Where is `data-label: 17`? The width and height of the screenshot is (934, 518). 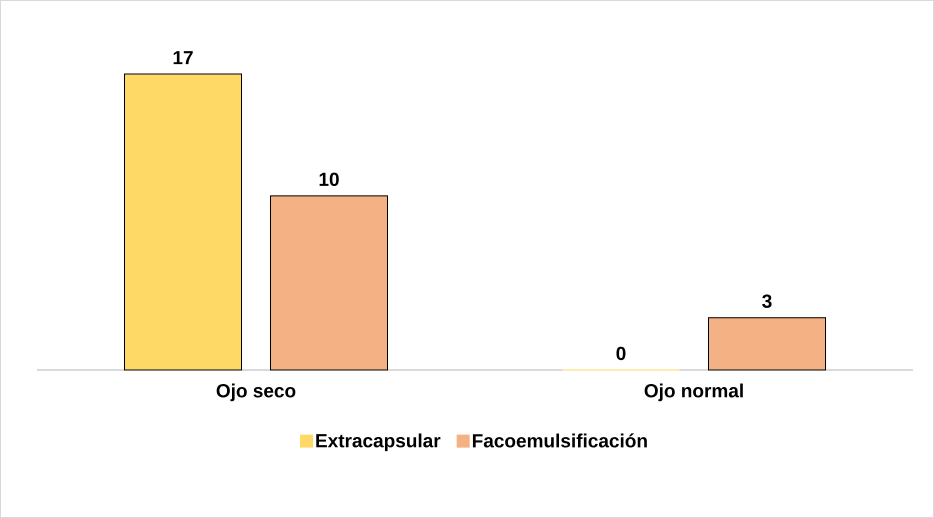 data-label: 17 is located at coordinates (183, 57).